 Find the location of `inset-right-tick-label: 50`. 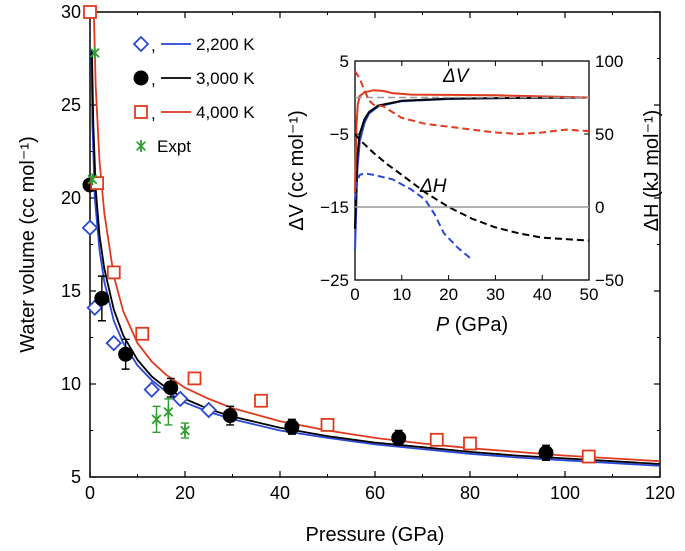

inset-right-tick-label: 50 is located at coordinates (604, 134).